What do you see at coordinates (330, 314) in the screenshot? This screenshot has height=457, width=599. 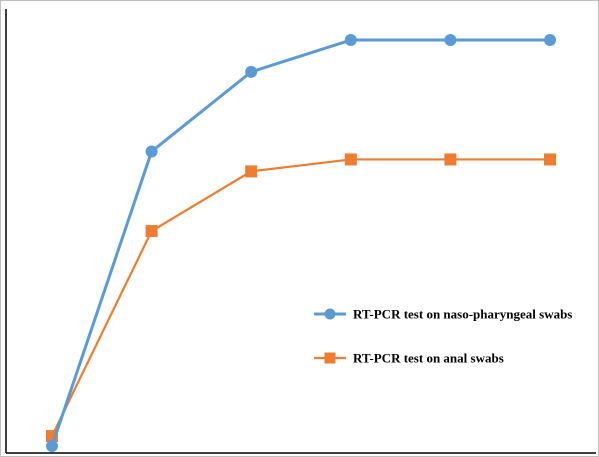 I see `legend-marker-naso-pharyngeal` at bounding box center [330, 314].